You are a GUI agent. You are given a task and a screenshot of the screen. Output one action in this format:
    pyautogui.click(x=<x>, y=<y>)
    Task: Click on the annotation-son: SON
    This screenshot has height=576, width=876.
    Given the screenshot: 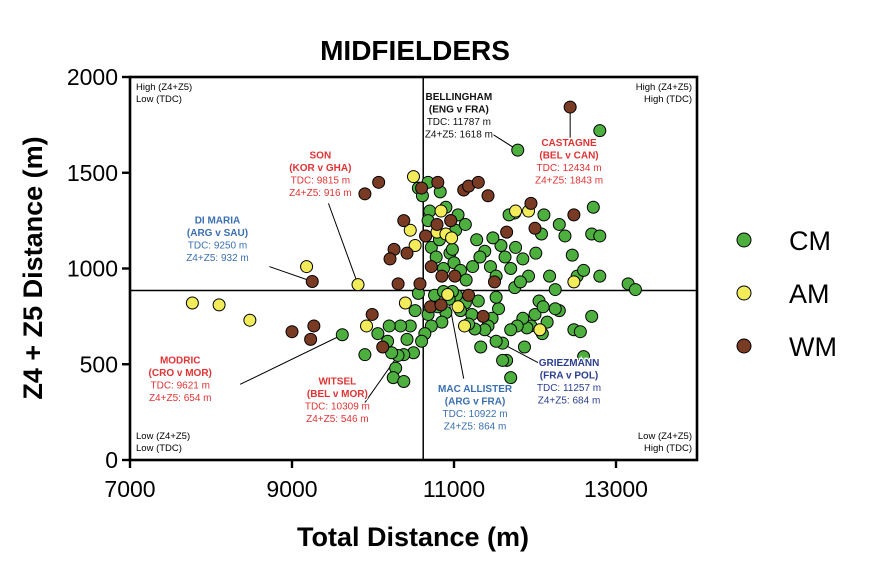 What is the action you would take?
    pyautogui.click(x=321, y=155)
    